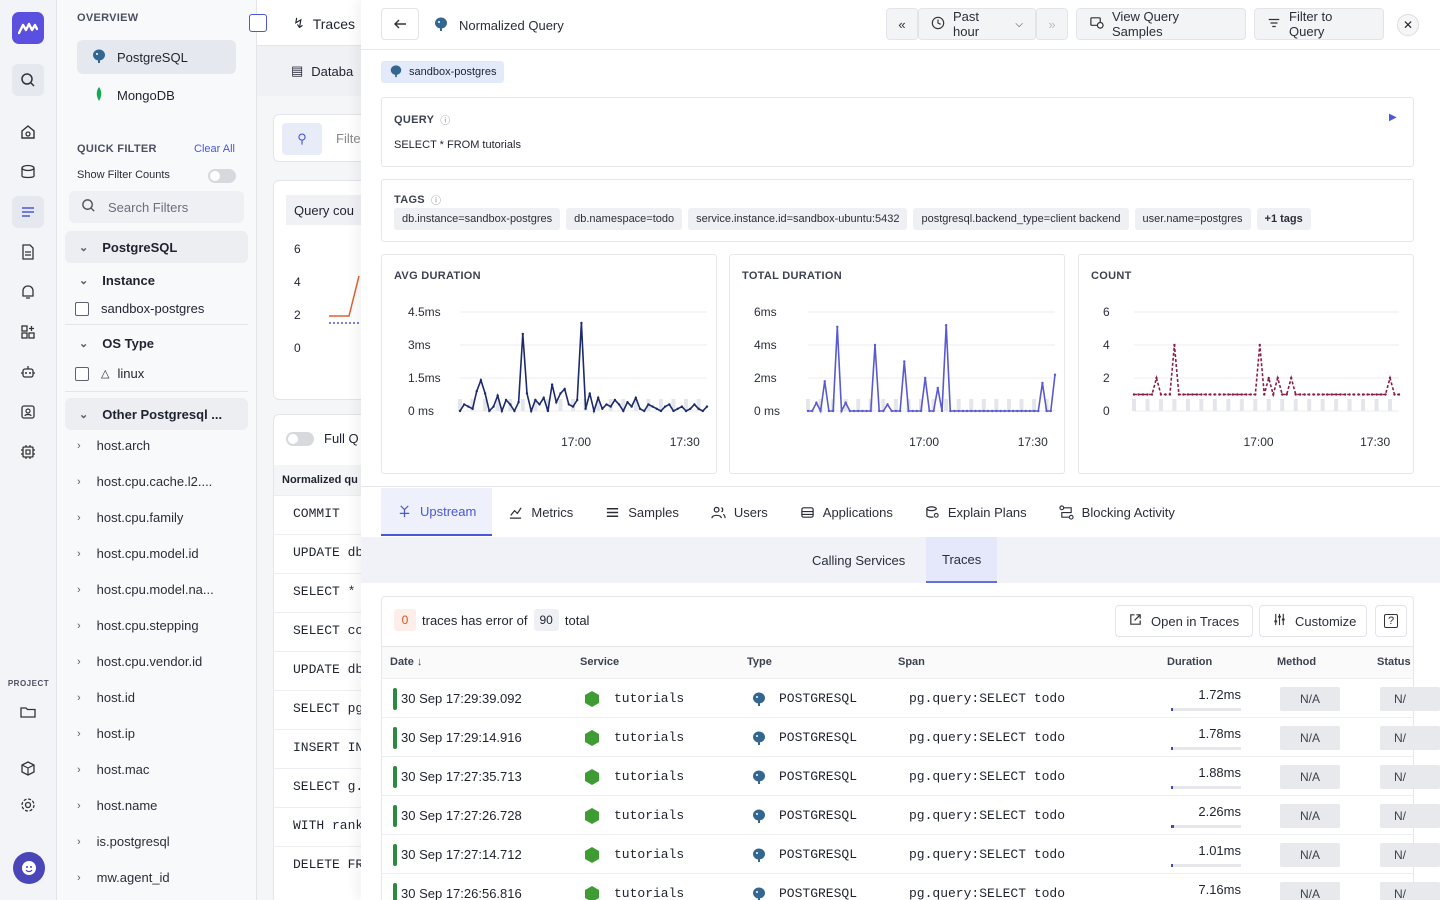 This screenshot has width=1440, height=900. What do you see at coordinates (1052, 24) in the screenshot?
I see `time-forward-button: »` at bounding box center [1052, 24].